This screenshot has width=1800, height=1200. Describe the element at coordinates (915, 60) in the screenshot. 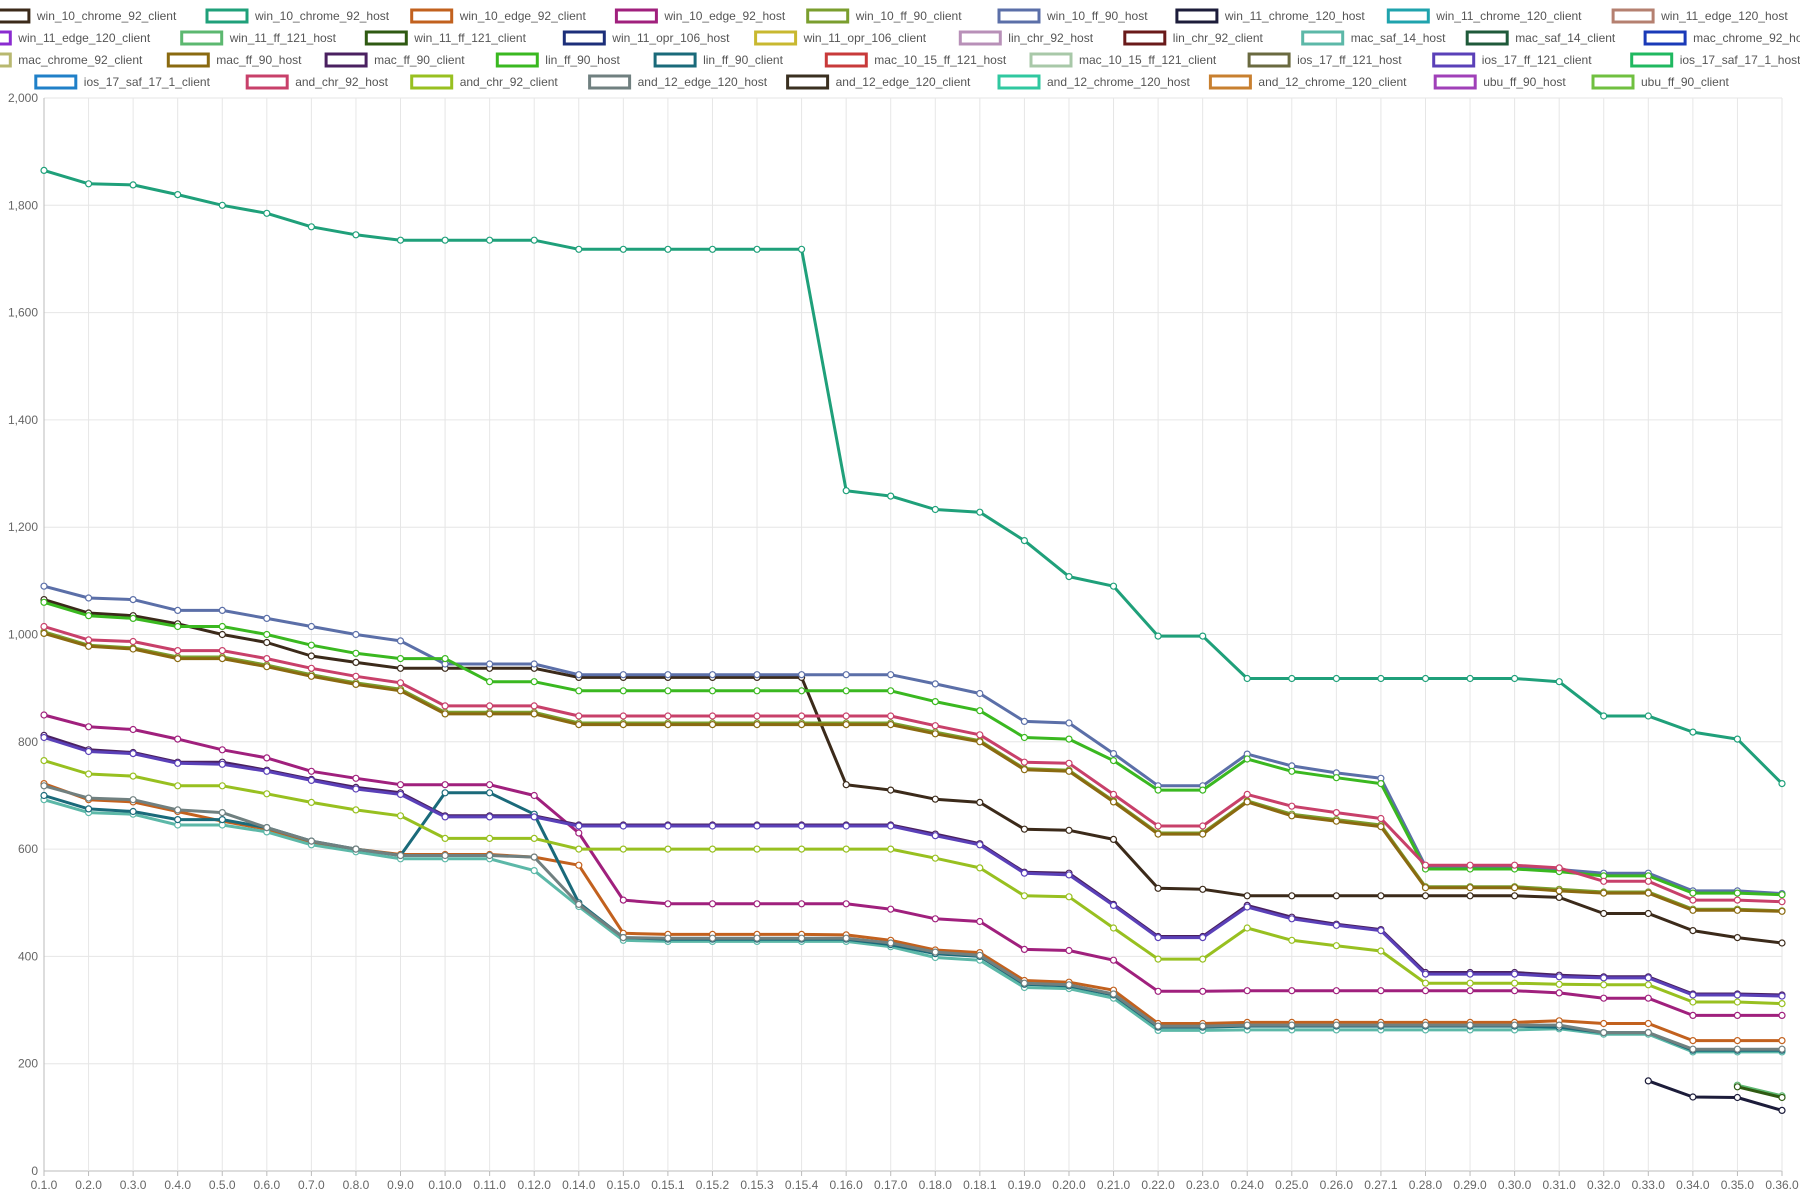

I see `legend-item: mac_10_15_ff_121_host` at that location.